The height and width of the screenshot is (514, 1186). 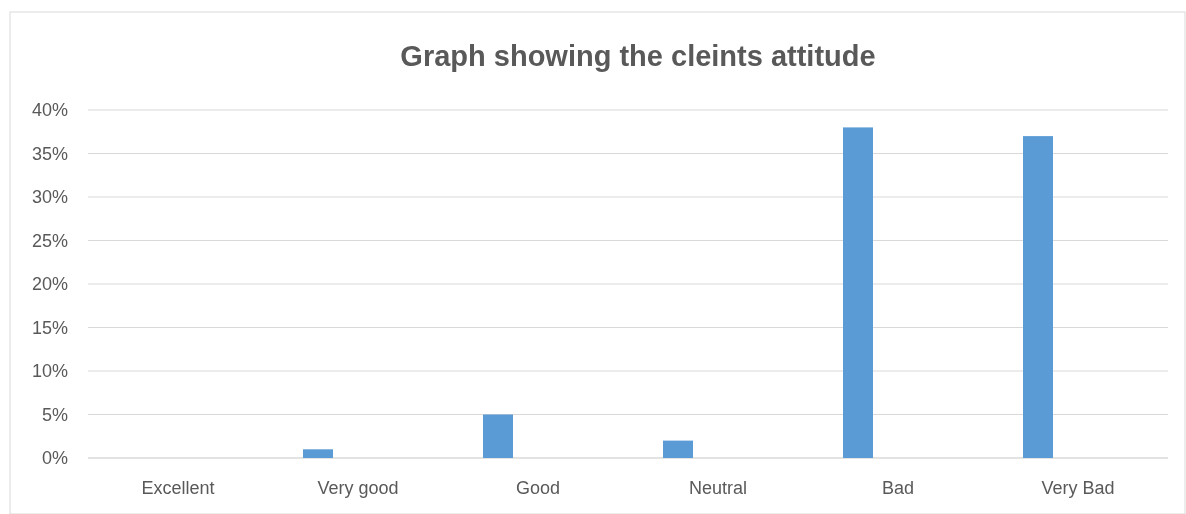 What do you see at coordinates (49, 197) in the screenshot?
I see `y-tick-label: 30%` at bounding box center [49, 197].